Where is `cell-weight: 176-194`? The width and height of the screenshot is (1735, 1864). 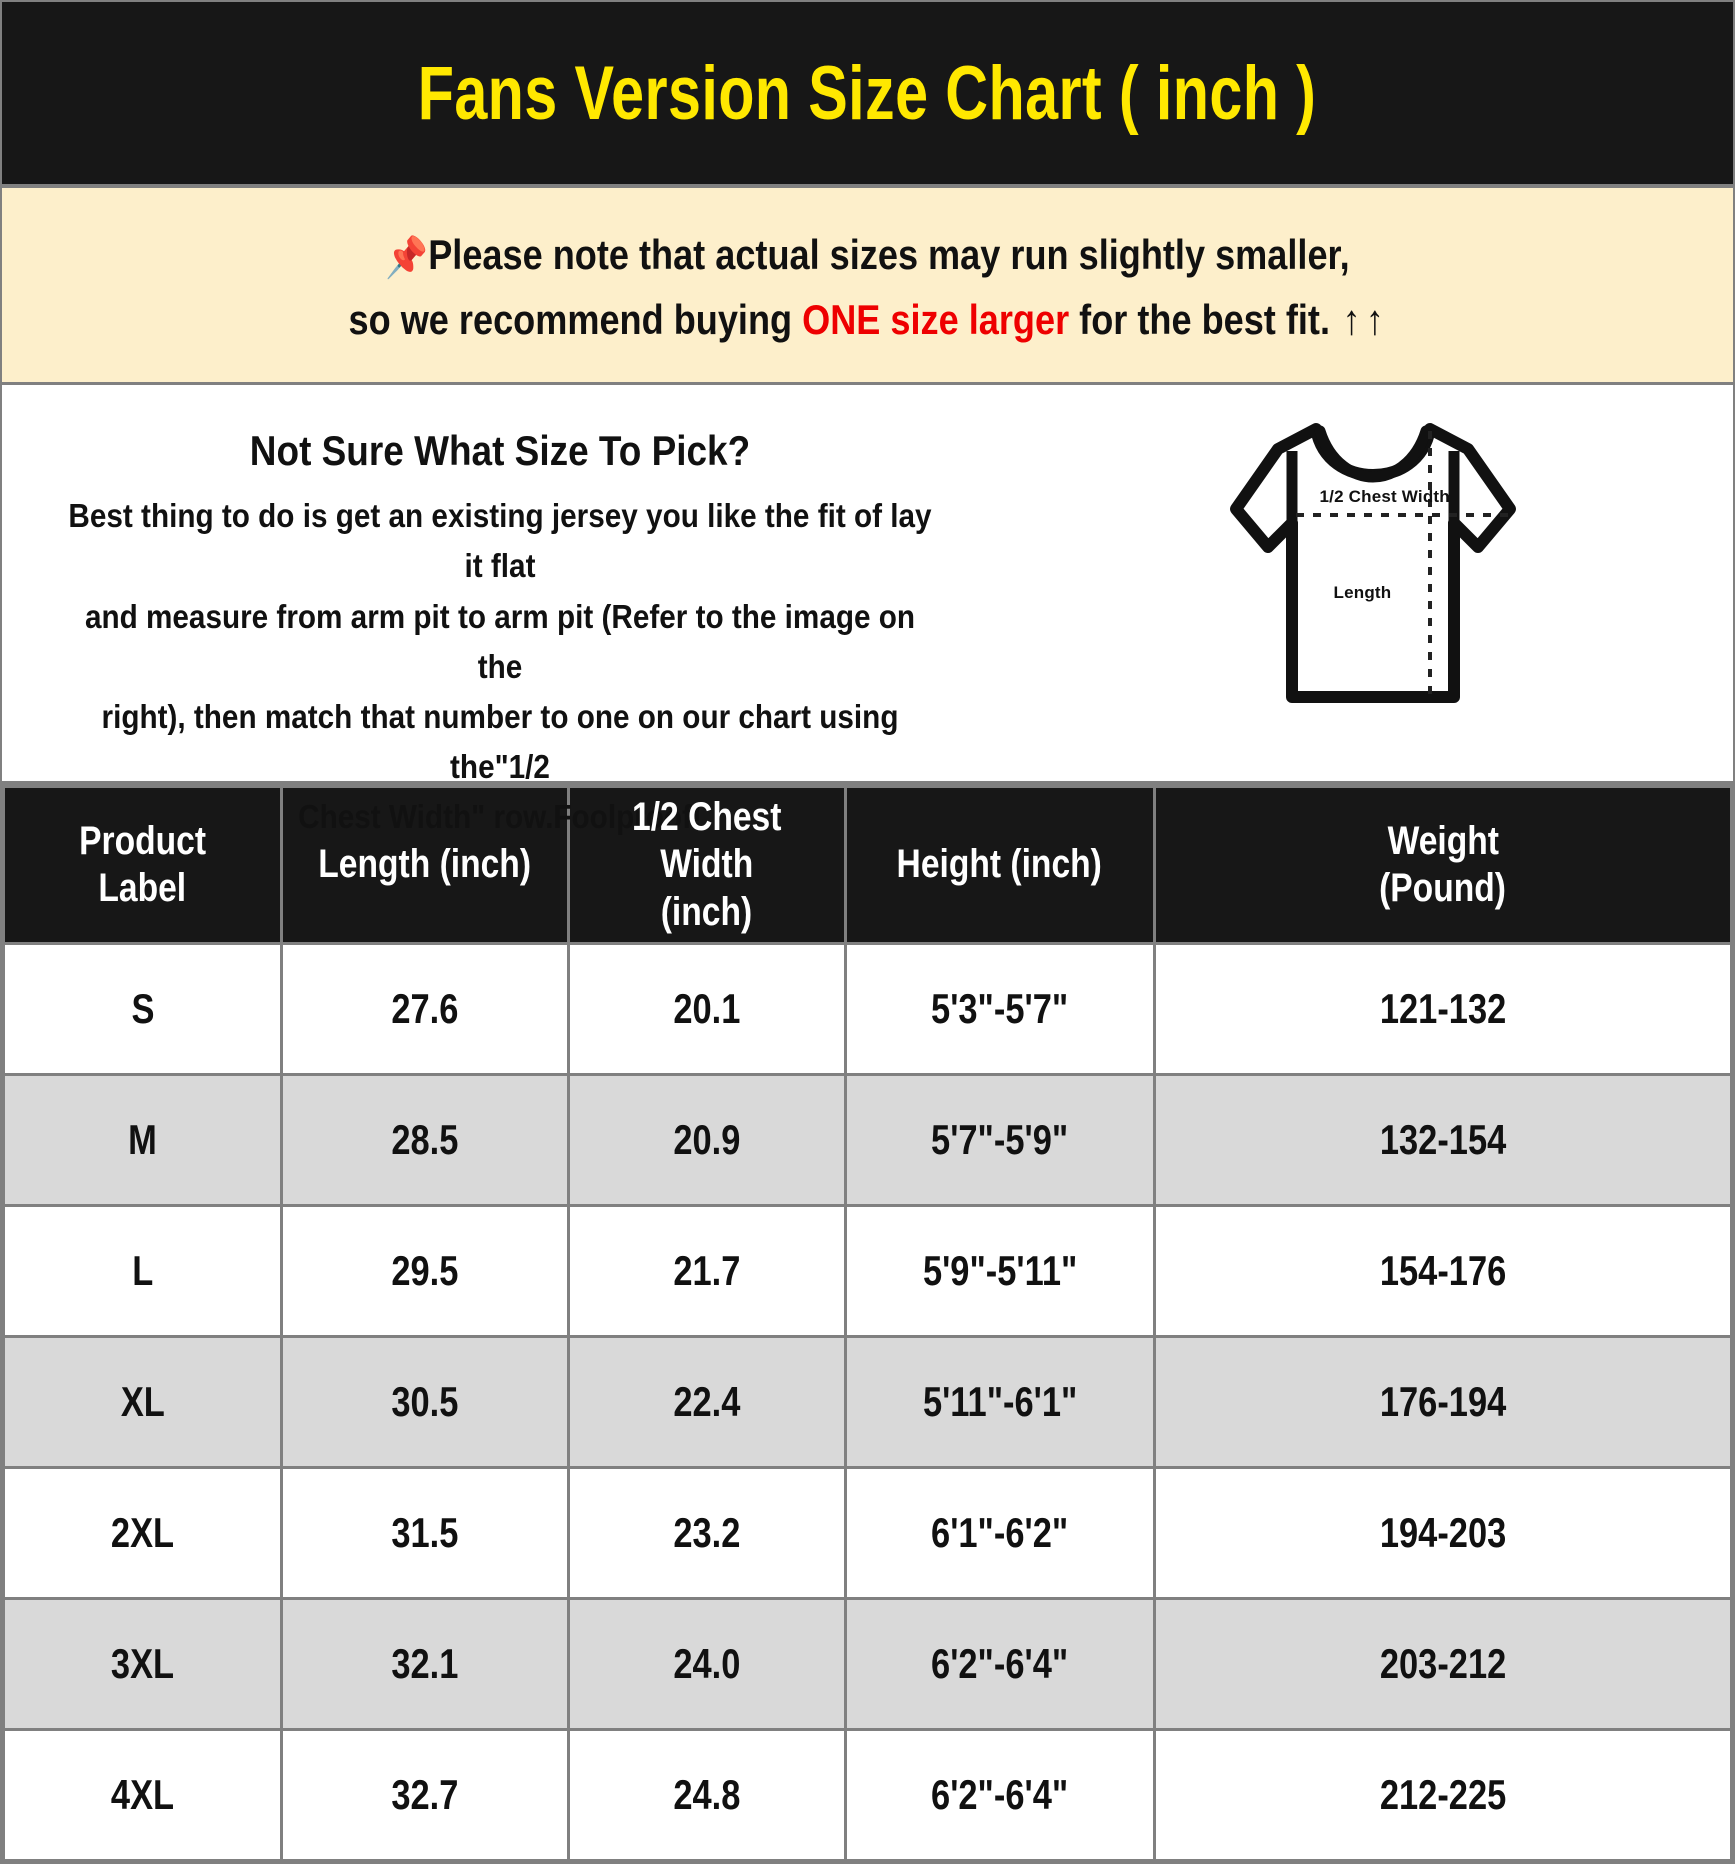
cell-weight: 176-194 is located at coordinates (1442, 1401).